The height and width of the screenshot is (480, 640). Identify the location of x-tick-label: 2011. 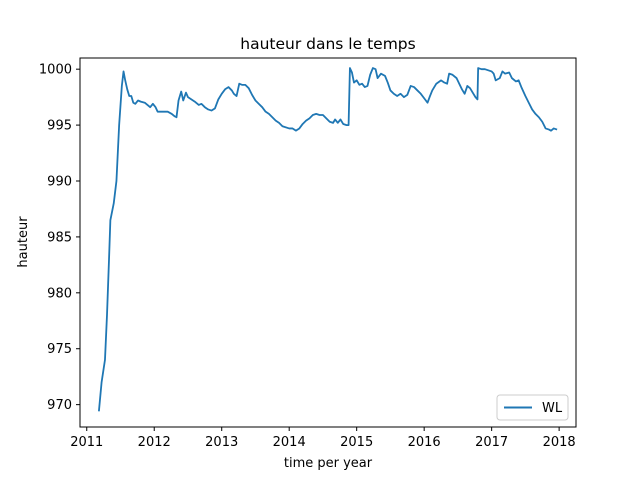
(86, 442).